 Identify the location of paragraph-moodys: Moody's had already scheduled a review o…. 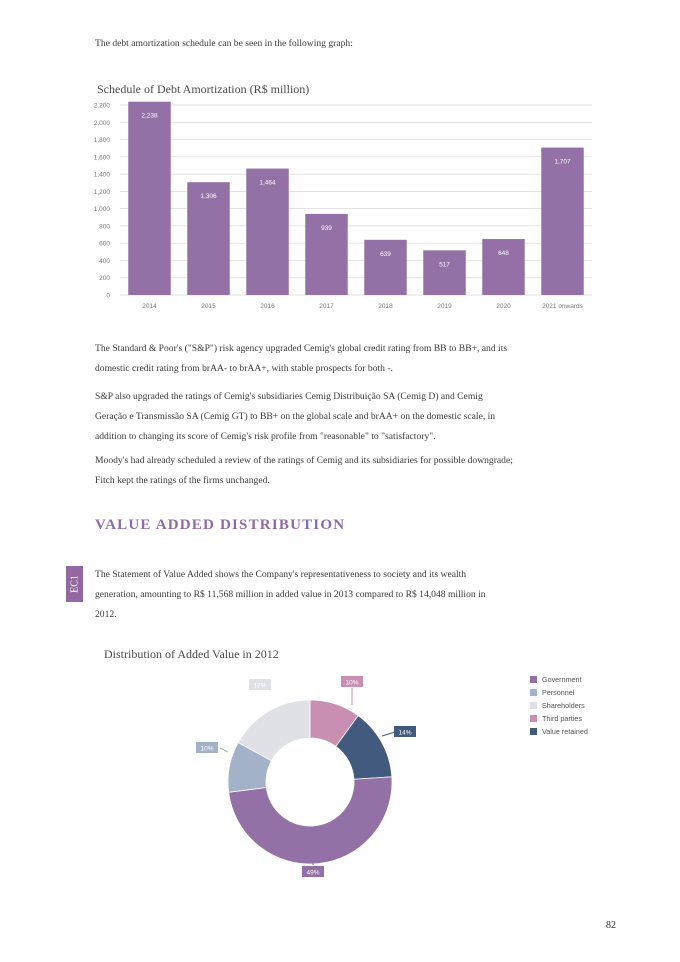
(304, 470).